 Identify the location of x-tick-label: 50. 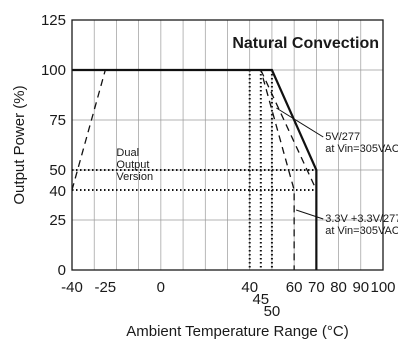
(272, 311).